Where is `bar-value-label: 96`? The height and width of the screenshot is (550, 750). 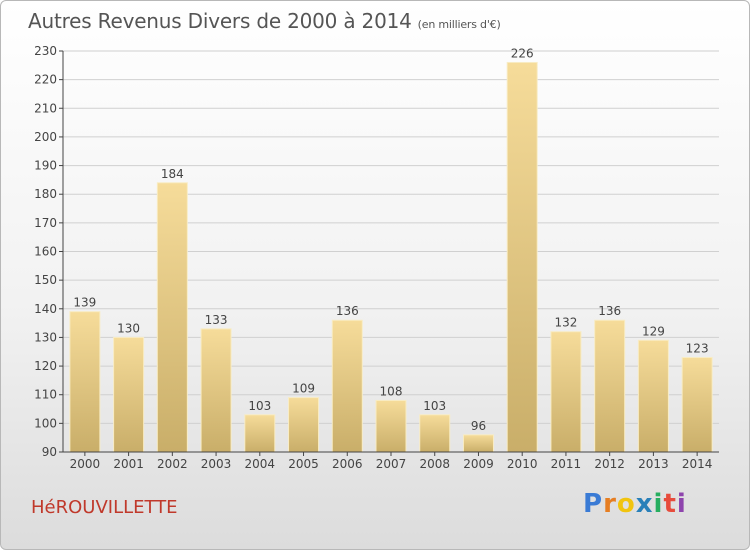 bar-value-label: 96 is located at coordinates (478, 426).